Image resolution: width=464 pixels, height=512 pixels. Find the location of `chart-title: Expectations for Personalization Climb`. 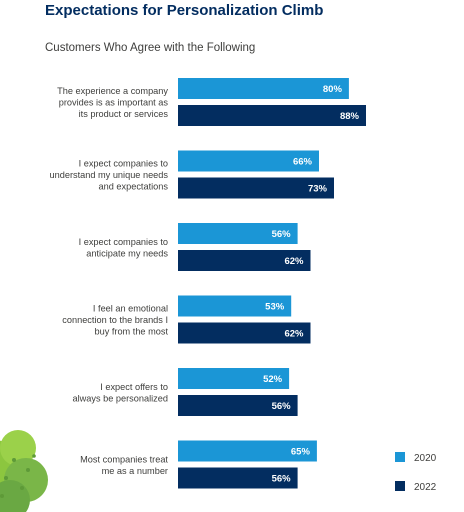

chart-title: Expectations for Personalization Climb is located at coordinates (184, 10).